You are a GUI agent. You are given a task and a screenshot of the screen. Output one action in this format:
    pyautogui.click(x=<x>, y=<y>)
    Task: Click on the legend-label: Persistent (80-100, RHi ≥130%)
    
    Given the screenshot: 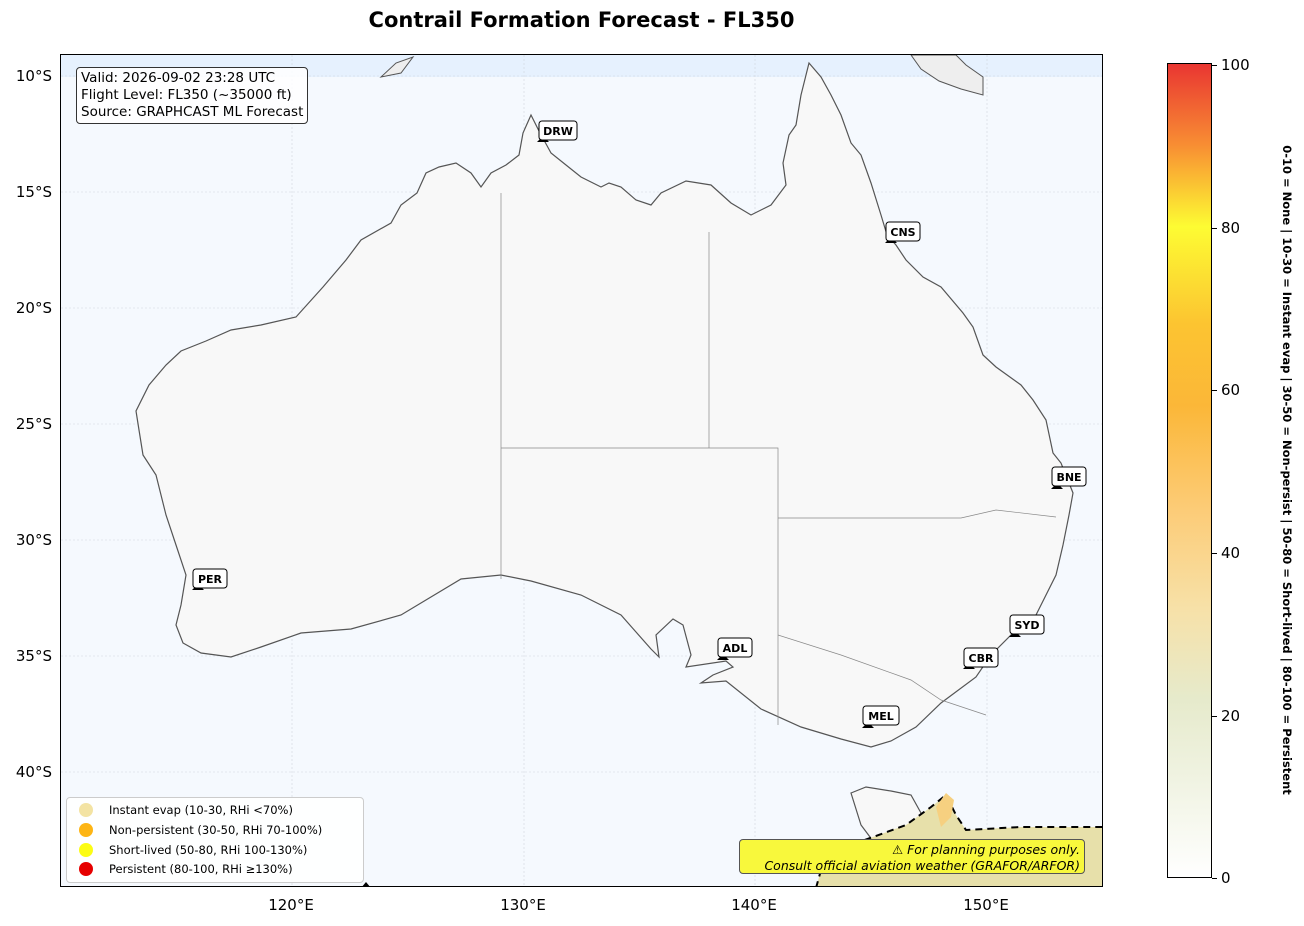 What is the action you would take?
    pyautogui.click(x=201, y=869)
    